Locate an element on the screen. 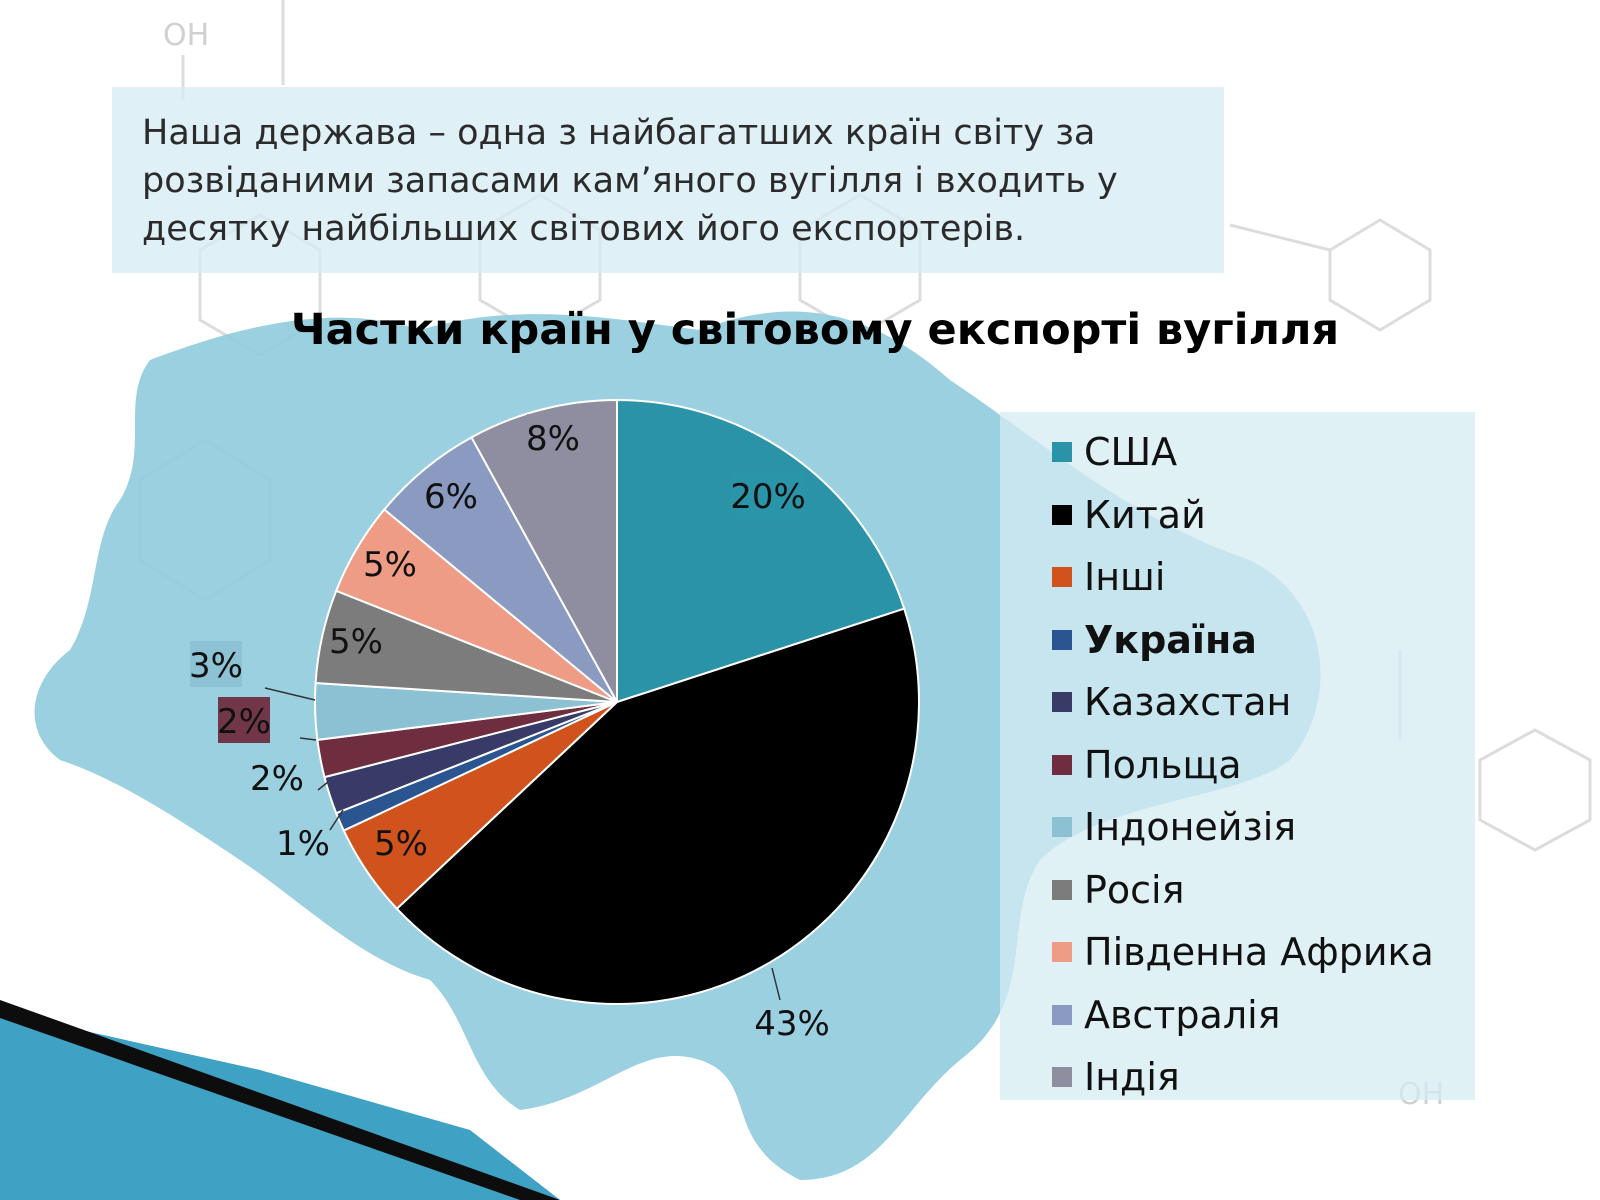 Image resolution: width=1600 pixels, height=1200 pixels. legend-label-0: США is located at coordinates (1131, 452).